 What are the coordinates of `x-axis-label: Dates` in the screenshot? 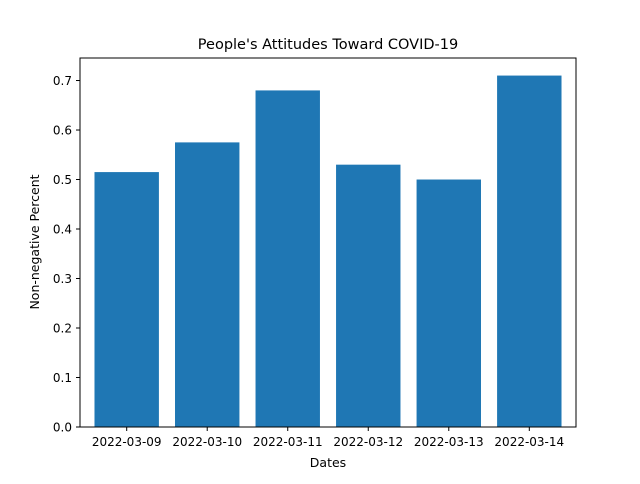 It's located at (328, 462).